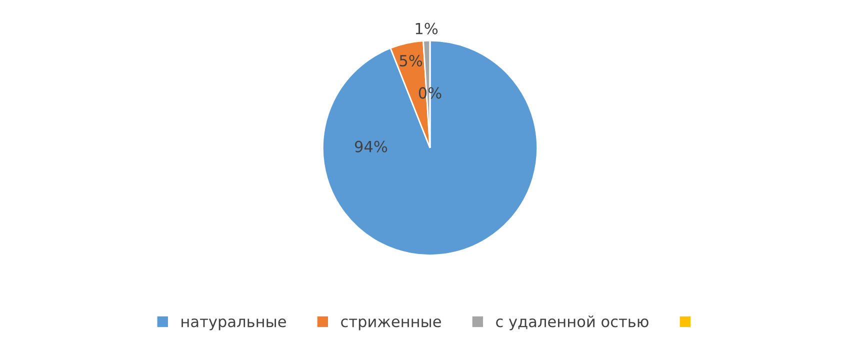  What do you see at coordinates (371, 146) in the screenshot?
I see `data-label: 94%` at bounding box center [371, 146].